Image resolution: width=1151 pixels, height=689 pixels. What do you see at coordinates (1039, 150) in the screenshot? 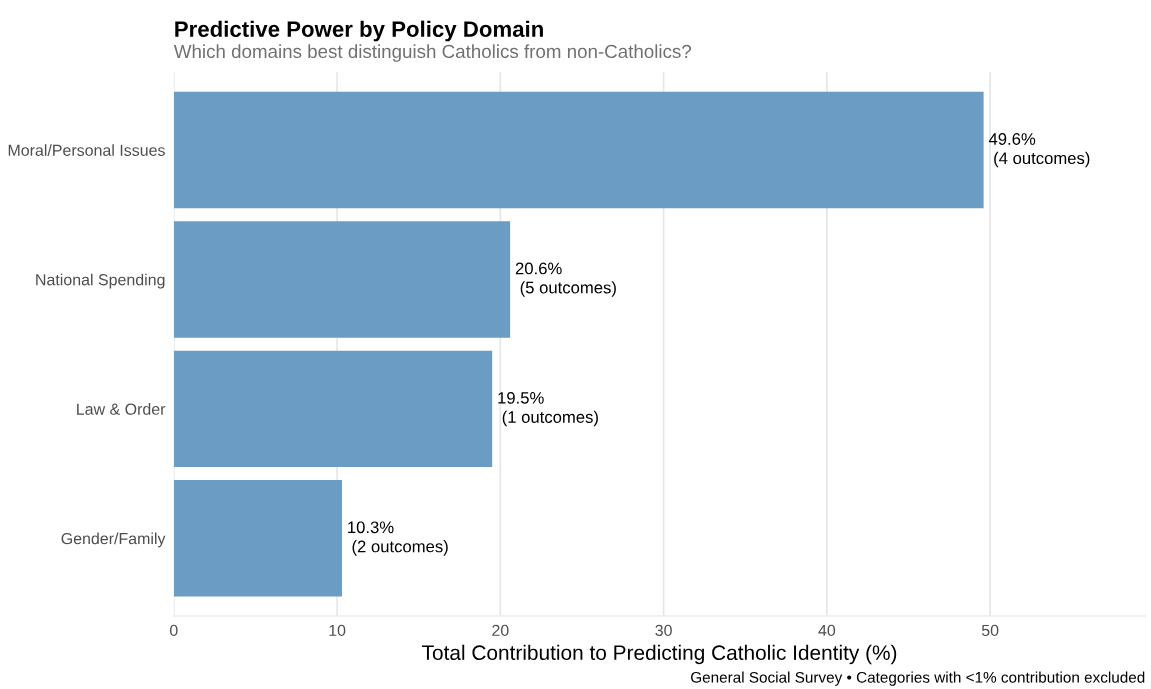
I see `data-label: 49.6% (4 outcomes)` at bounding box center [1039, 150].